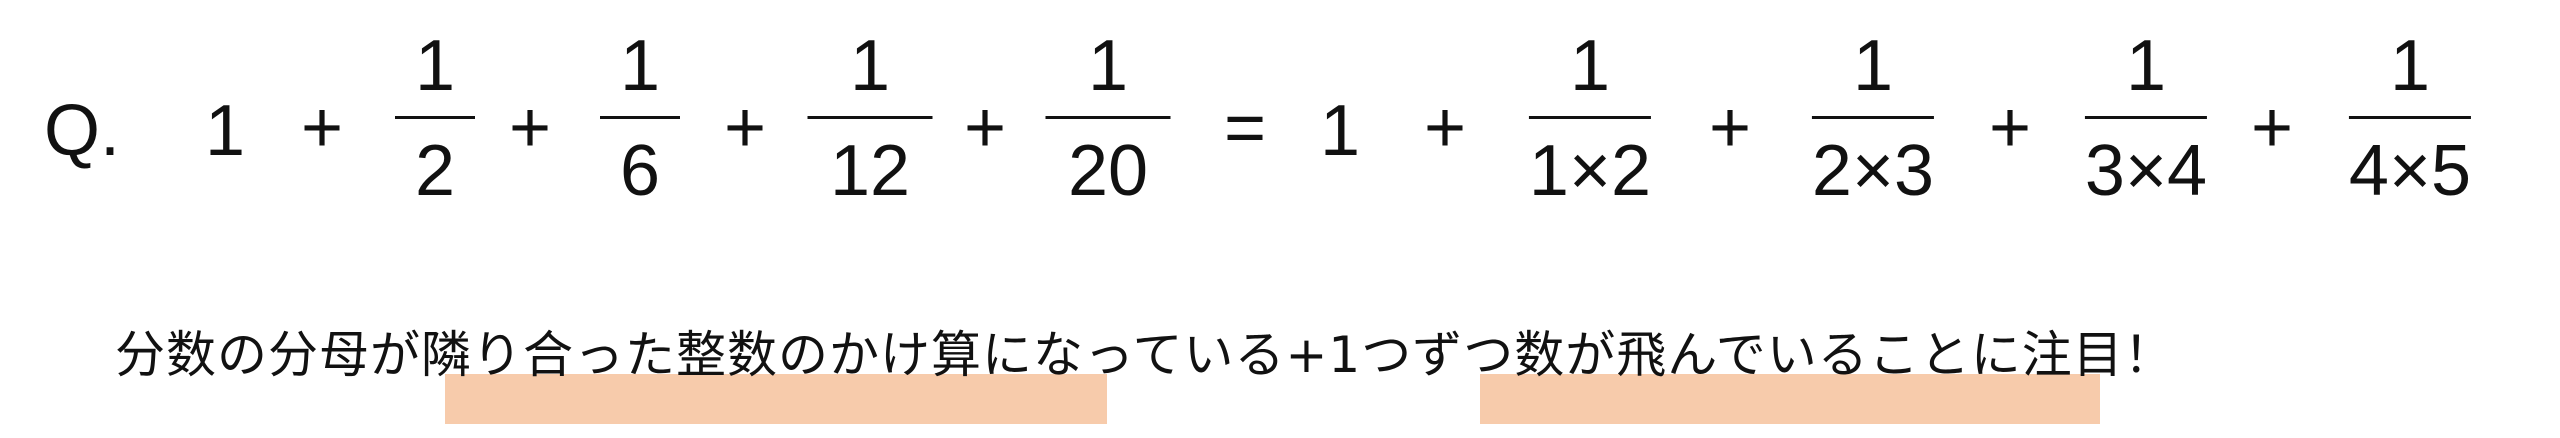 The image size is (2560, 438). What do you see at coordinates (776, 399) in the screenshot?
I see `highlight-adjacent-integers` at bounding box center [776, 399].